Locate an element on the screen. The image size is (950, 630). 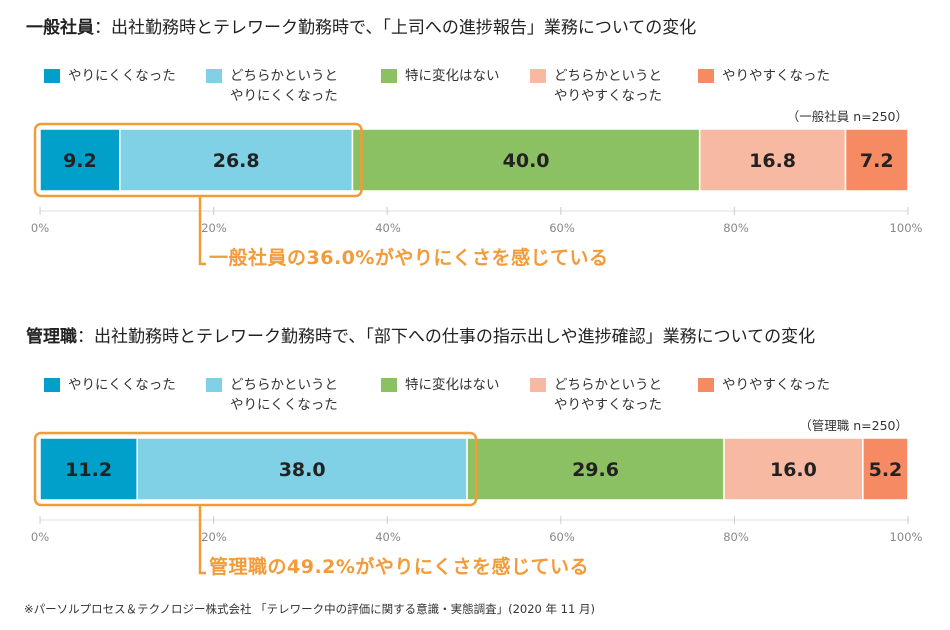
data-label: 40.0 is located at coordinates (526, 161).